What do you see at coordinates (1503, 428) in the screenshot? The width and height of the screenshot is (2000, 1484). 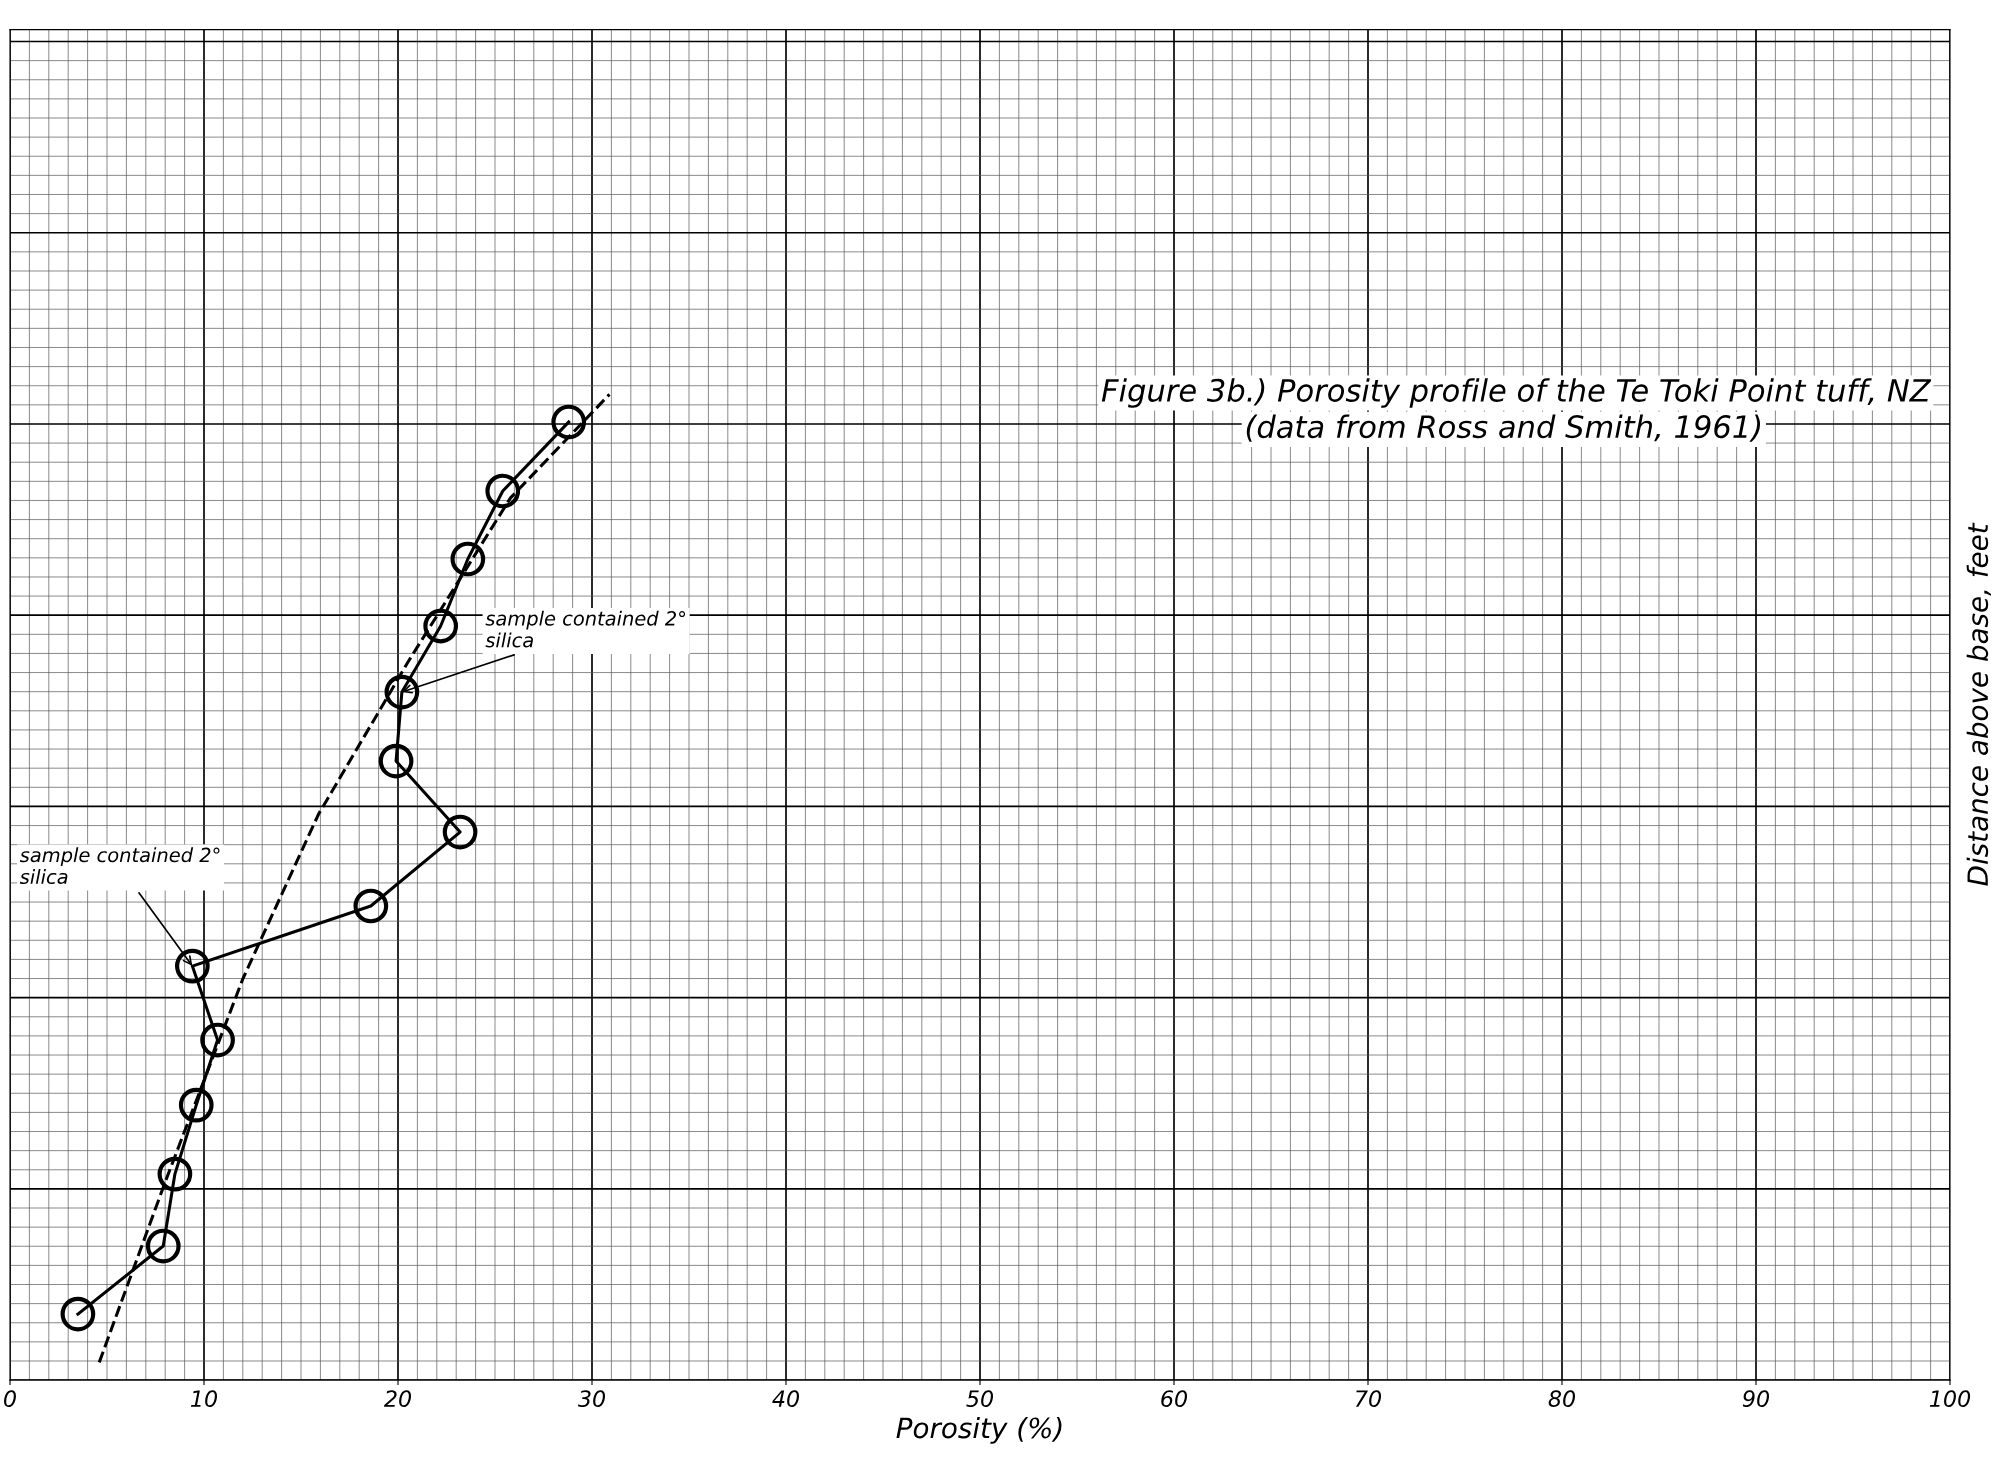 I see `text: (data from Ross and Smith, 1961)` at bounding box center [1503, 428].